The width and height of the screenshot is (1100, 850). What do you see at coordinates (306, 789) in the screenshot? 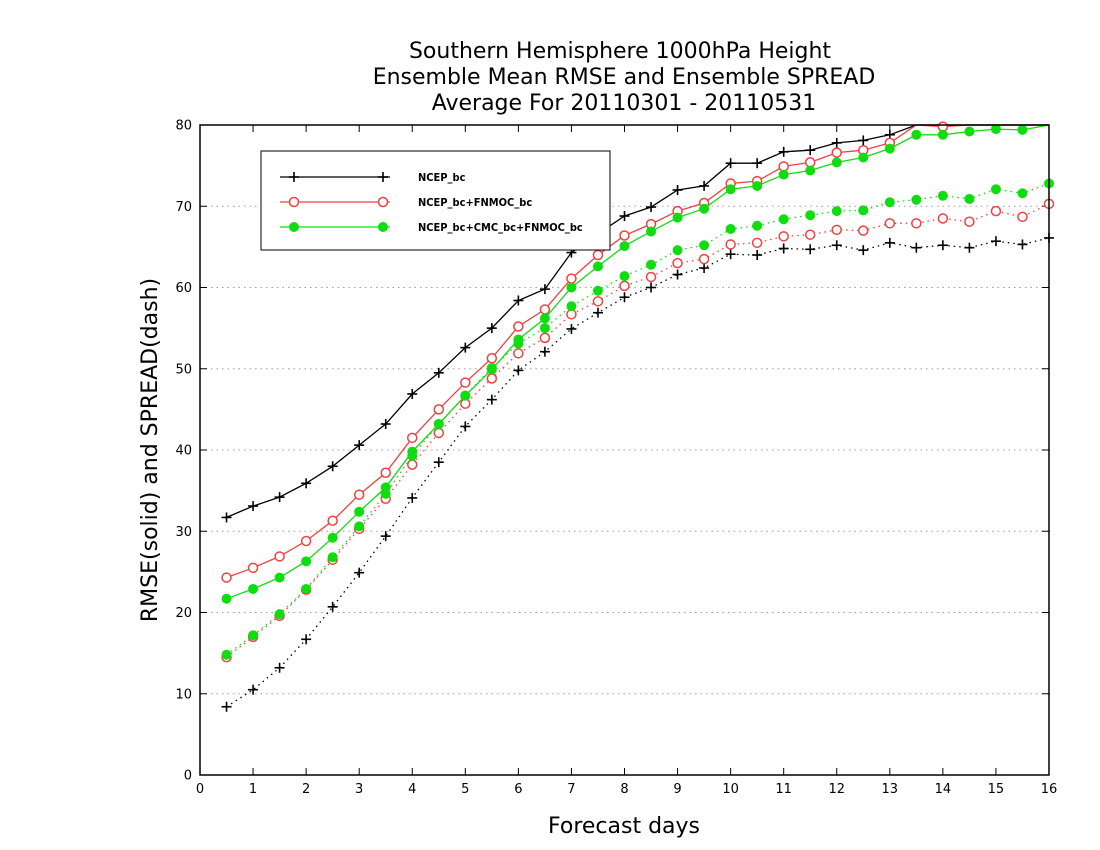
I see `x-tick-label-2: 2` at bounding box center [306, 789].